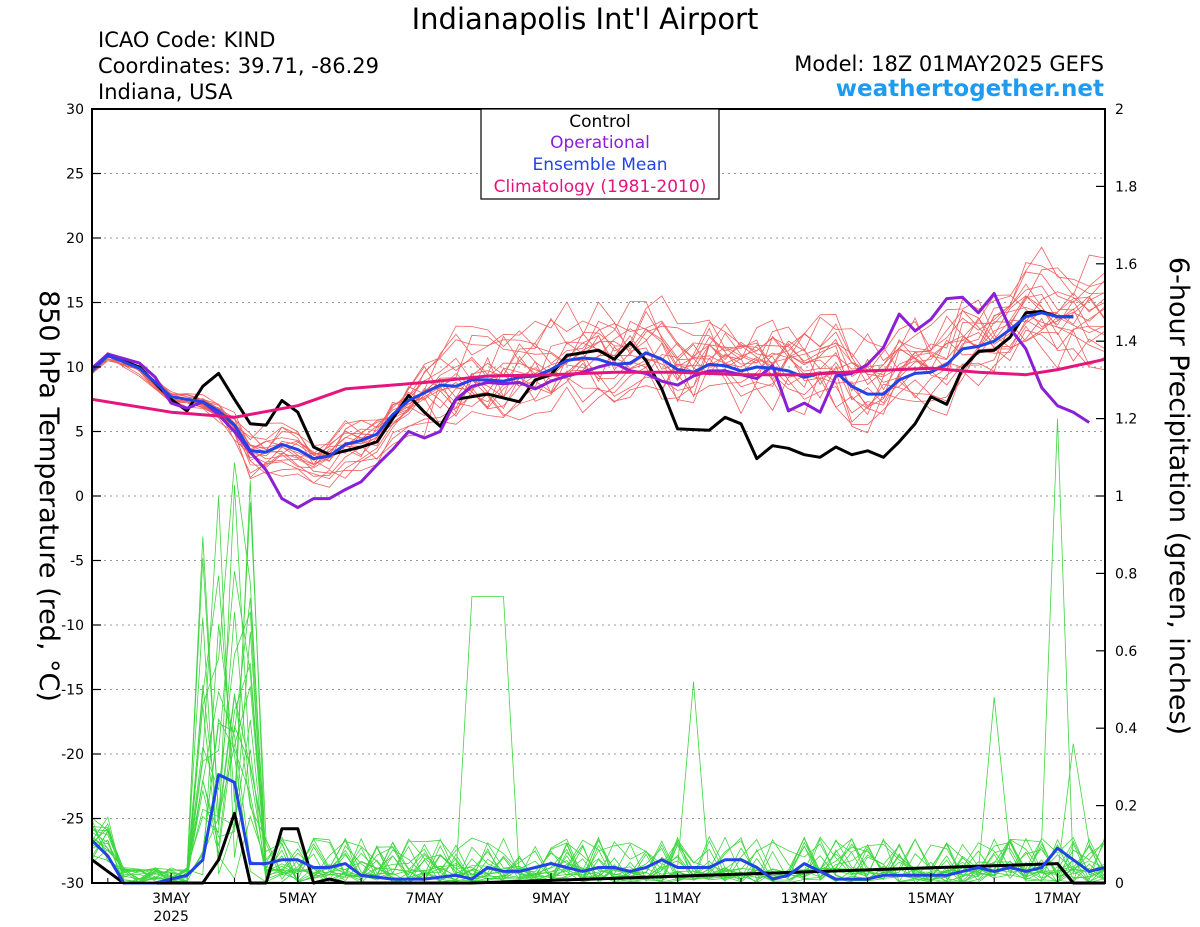  I want to click on right-tick-label: 1.2, so click(1126, 420).